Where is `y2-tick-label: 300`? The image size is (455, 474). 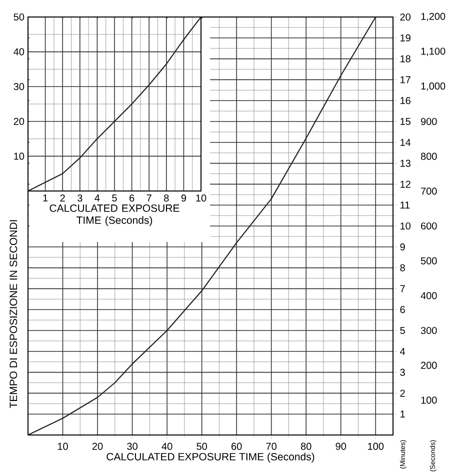
y2-tick-label: 300 is located at coordinates (428, 330).